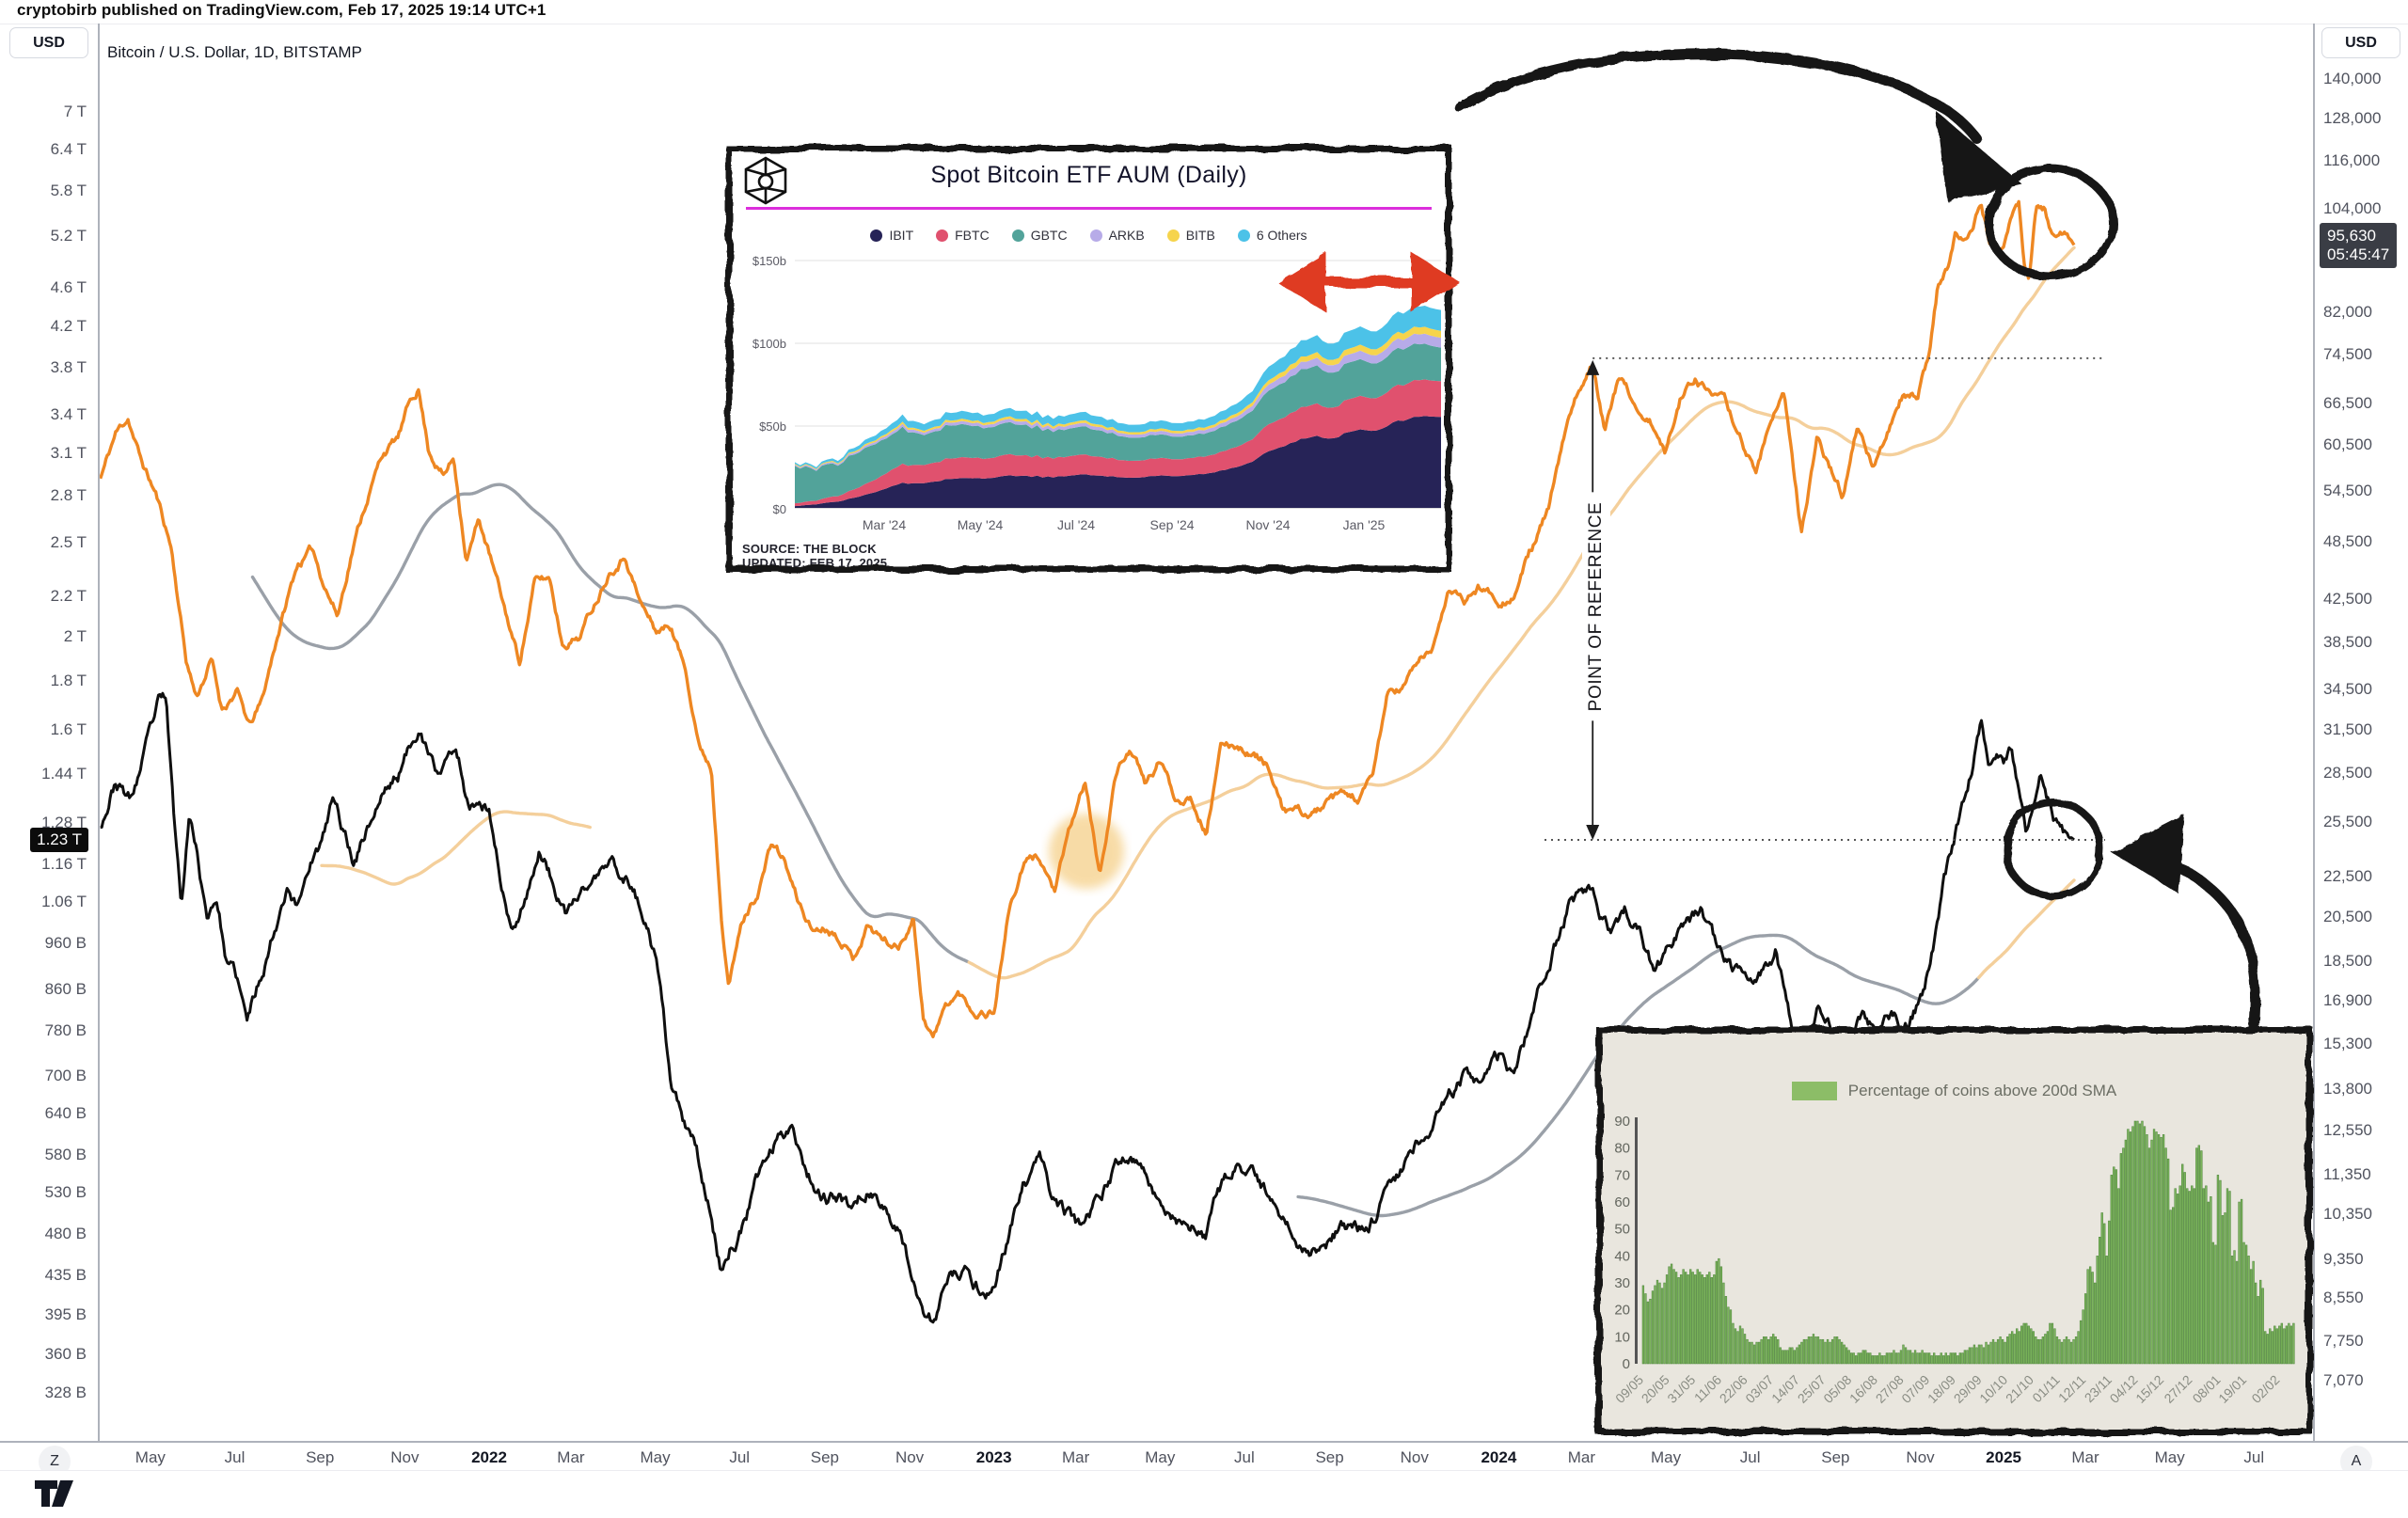  Describe the element at coordinates (1268, 525) in the screenshot. I see `etf-x-tick: Nov '24` at that location.